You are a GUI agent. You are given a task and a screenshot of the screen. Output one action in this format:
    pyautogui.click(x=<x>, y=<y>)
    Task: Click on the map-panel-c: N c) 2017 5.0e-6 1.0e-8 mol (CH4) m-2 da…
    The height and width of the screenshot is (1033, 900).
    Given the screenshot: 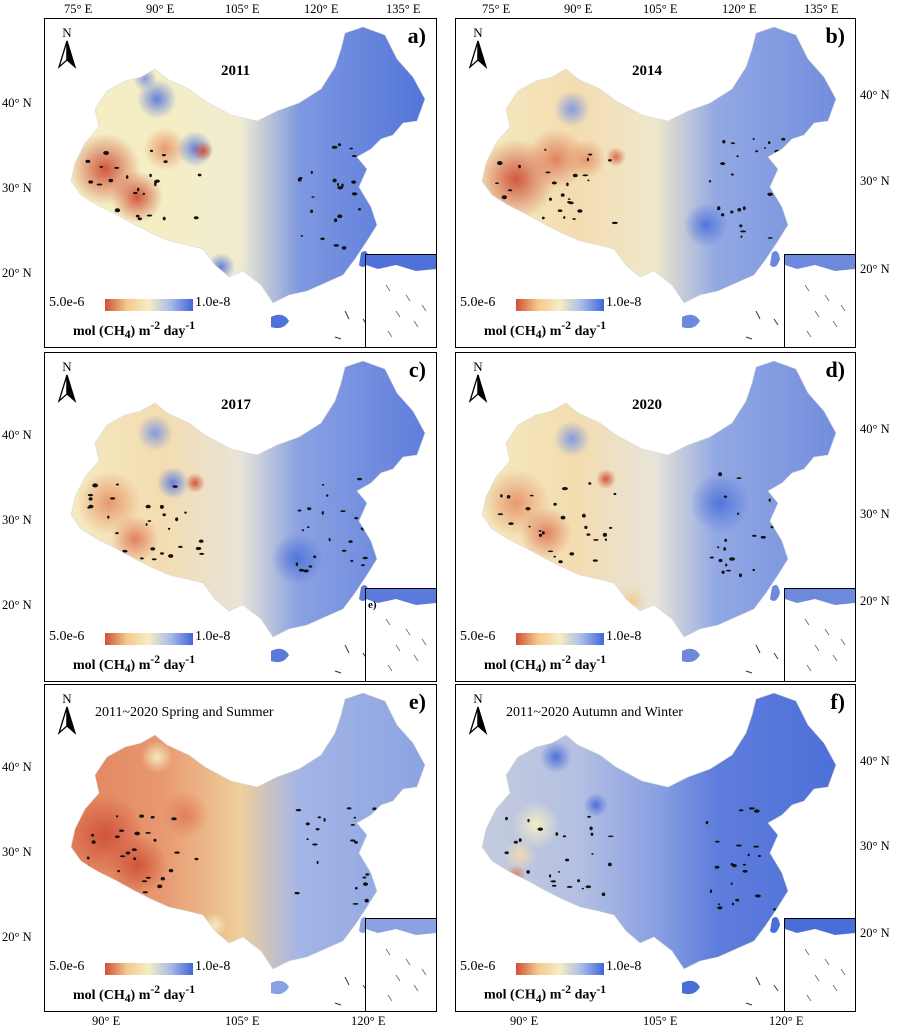 What is the action you would take?
    pyautogui.click(x=240, y=517)
    